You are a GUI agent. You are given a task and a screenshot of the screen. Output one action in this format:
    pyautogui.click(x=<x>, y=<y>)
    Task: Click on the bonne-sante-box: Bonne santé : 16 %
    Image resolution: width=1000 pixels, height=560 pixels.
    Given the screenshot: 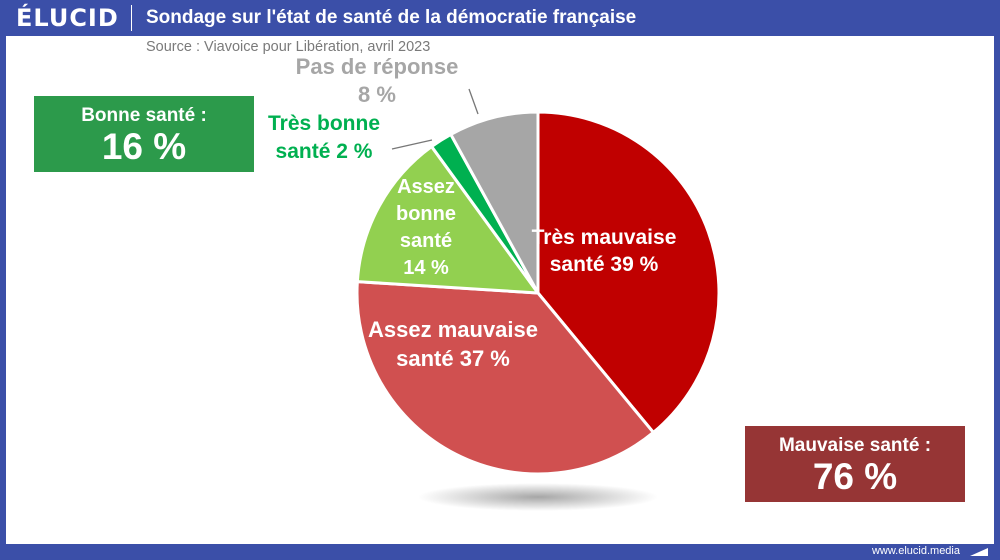 What is the action you would take?
    pyautogui.click(x=144, y=134)
    